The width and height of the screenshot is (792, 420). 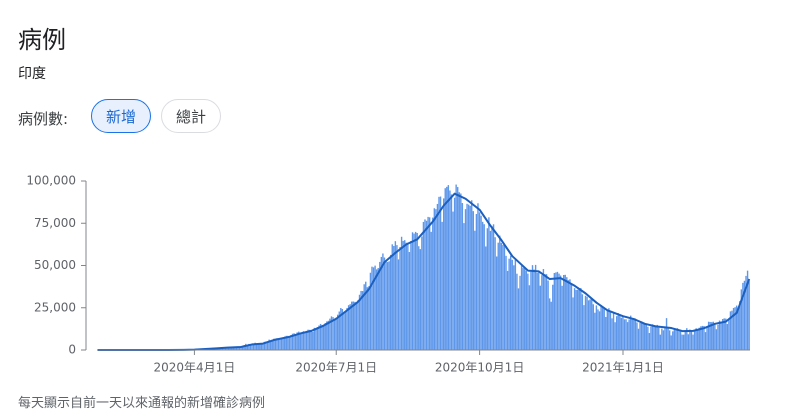 What do you see at coordinates (72, 350) in the screenshot?
I see `y-tick-label: 0` at bounding box center [72, 350].